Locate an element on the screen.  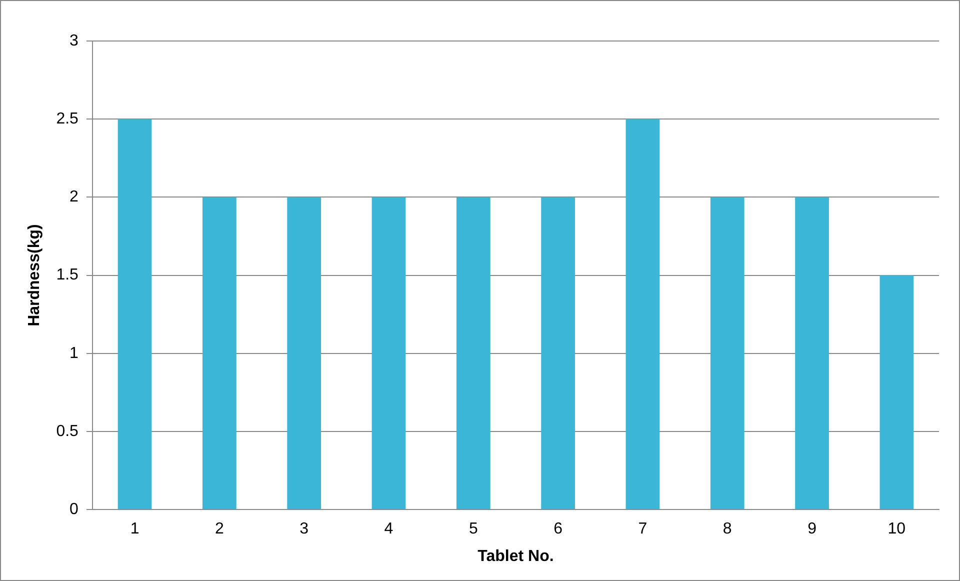
x-tick-label: 8 is located at coordinates (727, 529).